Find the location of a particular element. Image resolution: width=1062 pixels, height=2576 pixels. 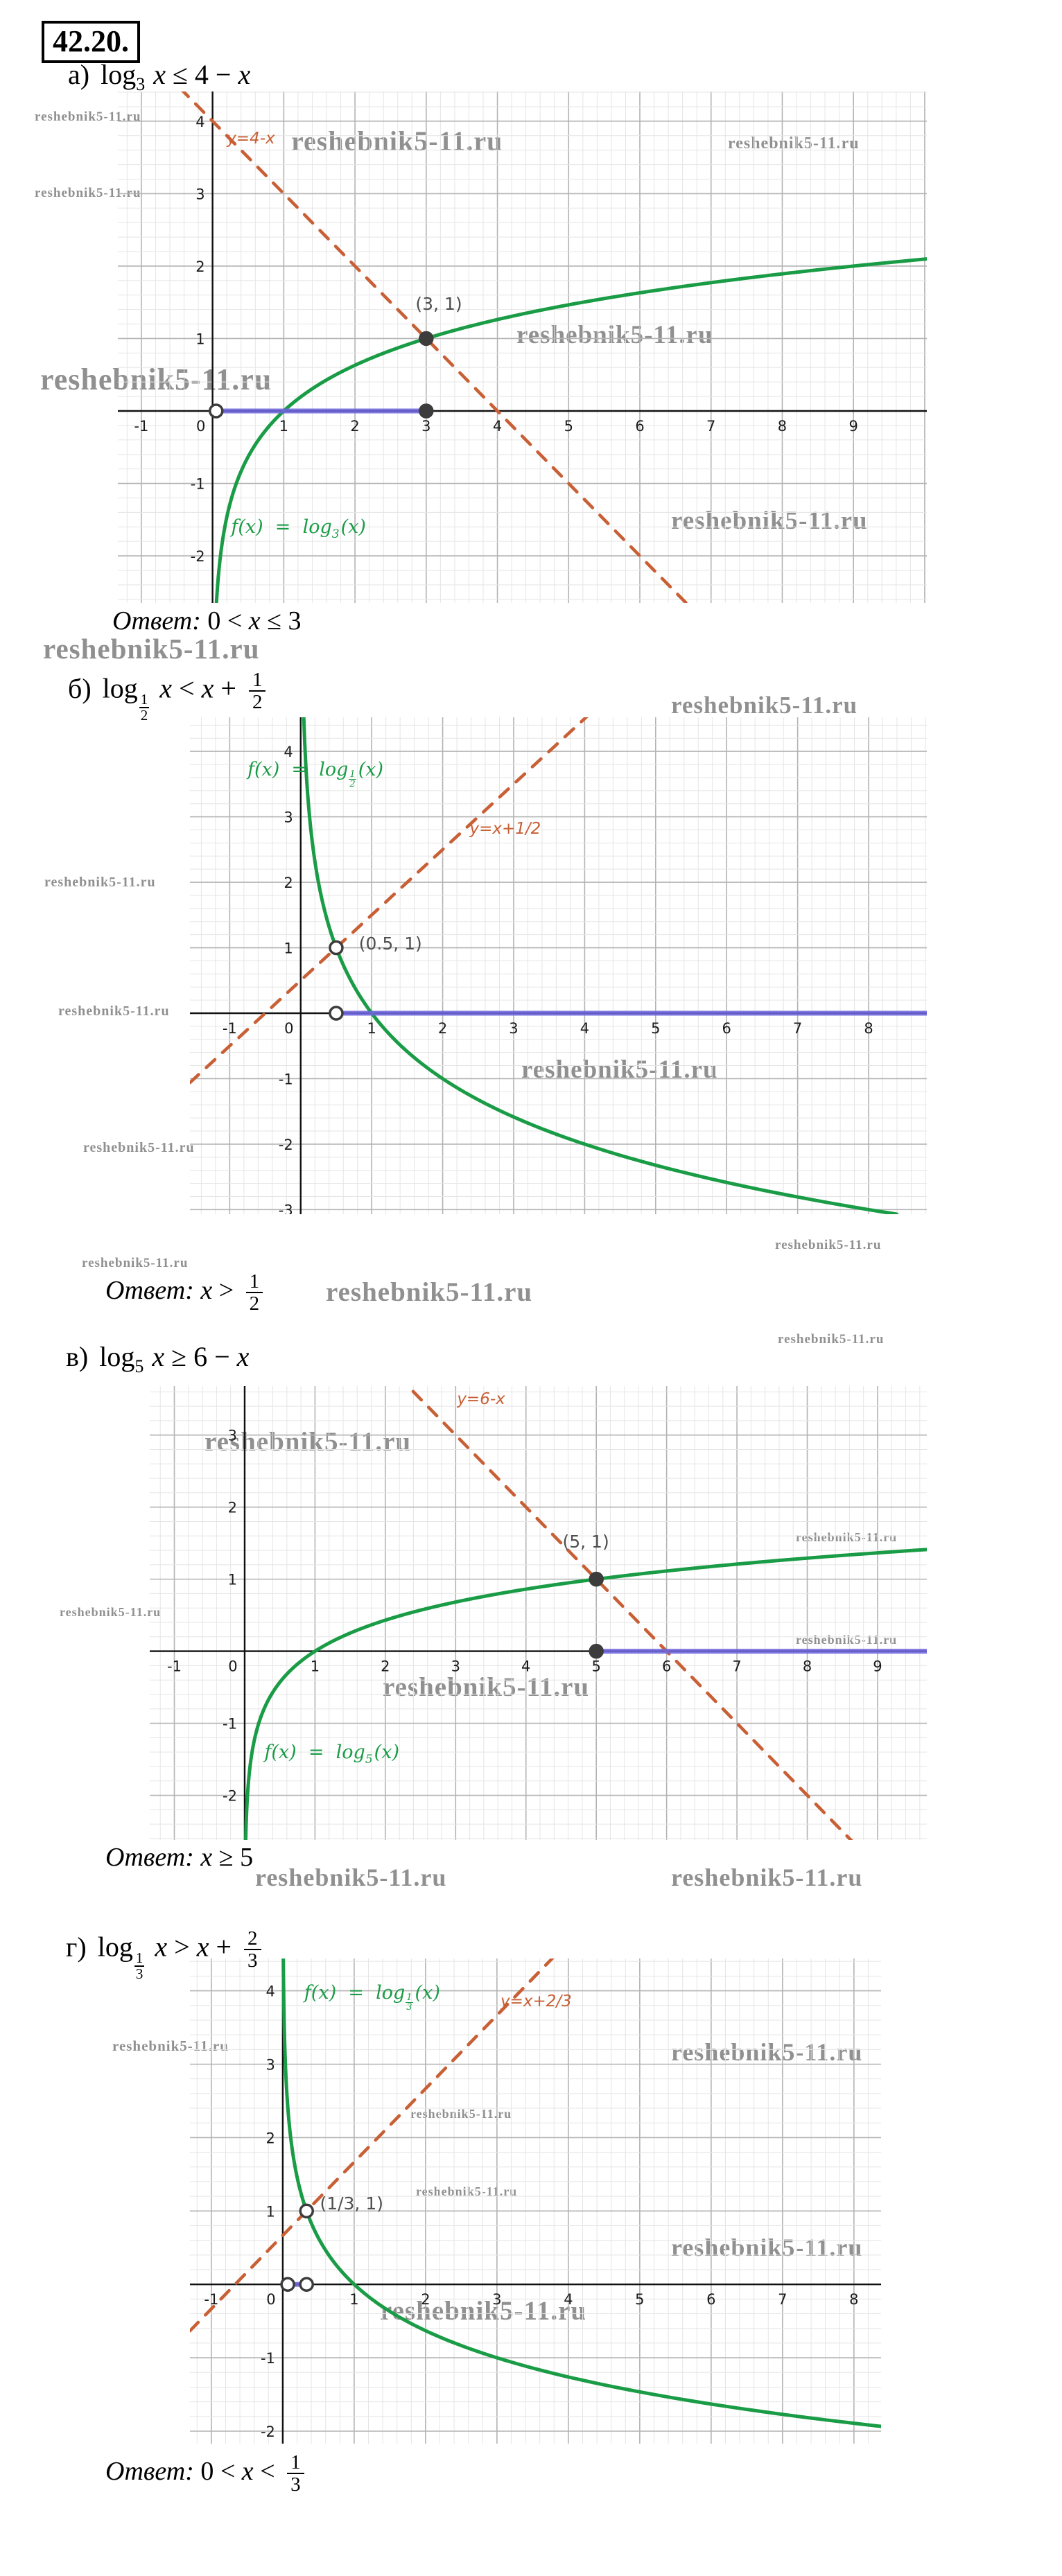

curve-label: f(x) = log3(x) is located at coordinates (298, 528).